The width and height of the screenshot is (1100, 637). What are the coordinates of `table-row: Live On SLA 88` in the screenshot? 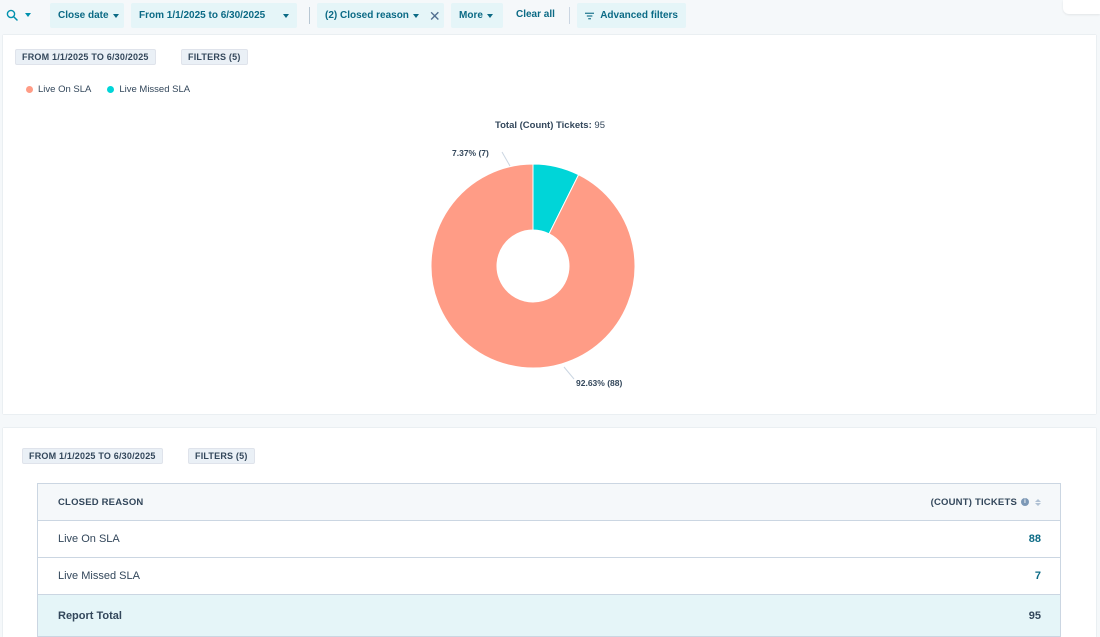 It's located at (549, 539).